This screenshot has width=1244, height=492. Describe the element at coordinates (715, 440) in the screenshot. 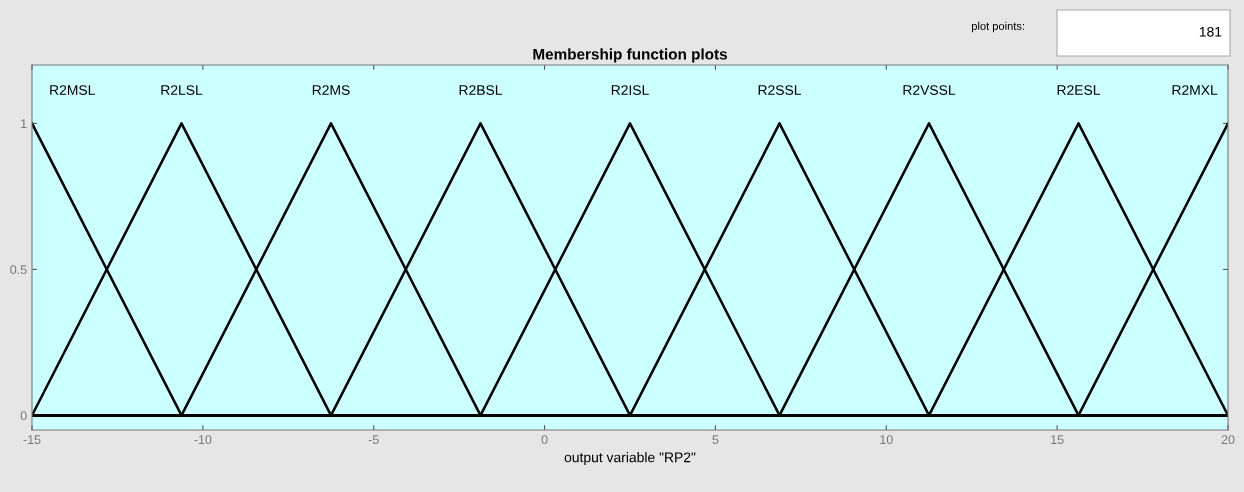

I see `x-tick-label: 5` at that location.